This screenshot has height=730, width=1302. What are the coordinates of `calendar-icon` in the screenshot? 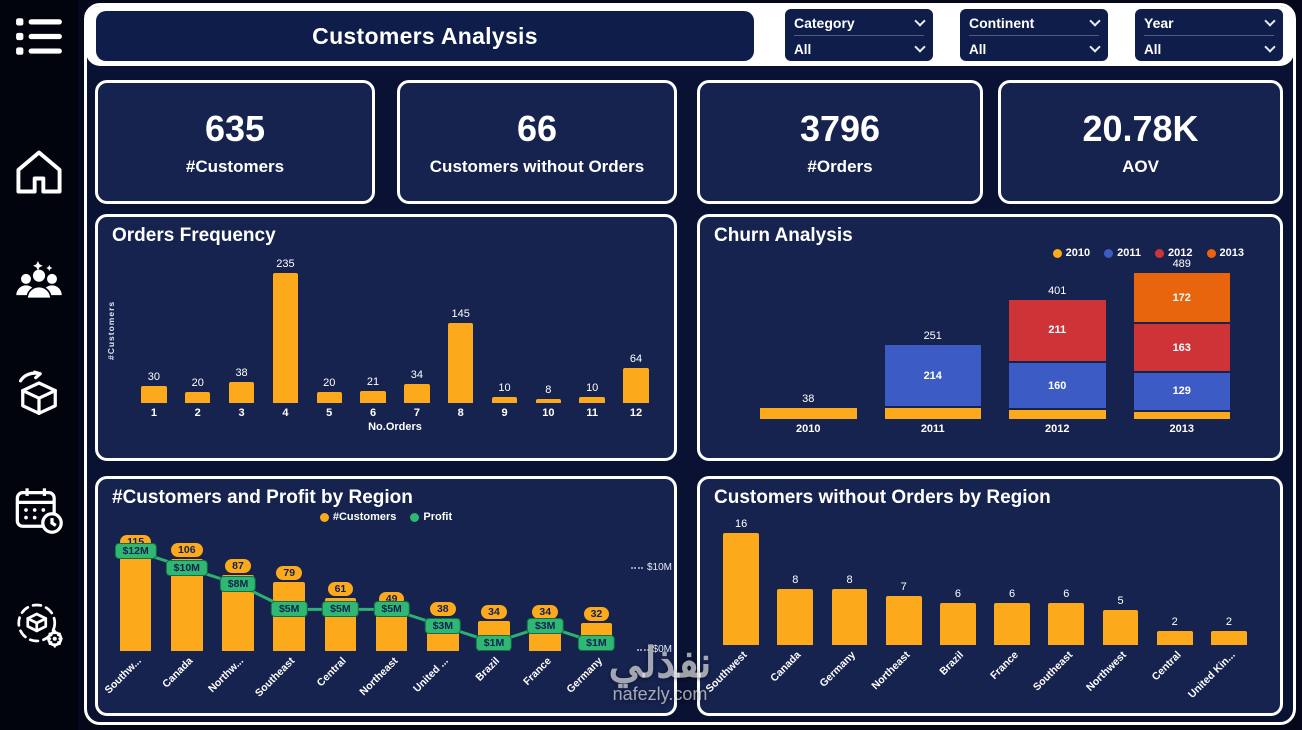 It's located at (39, 510).